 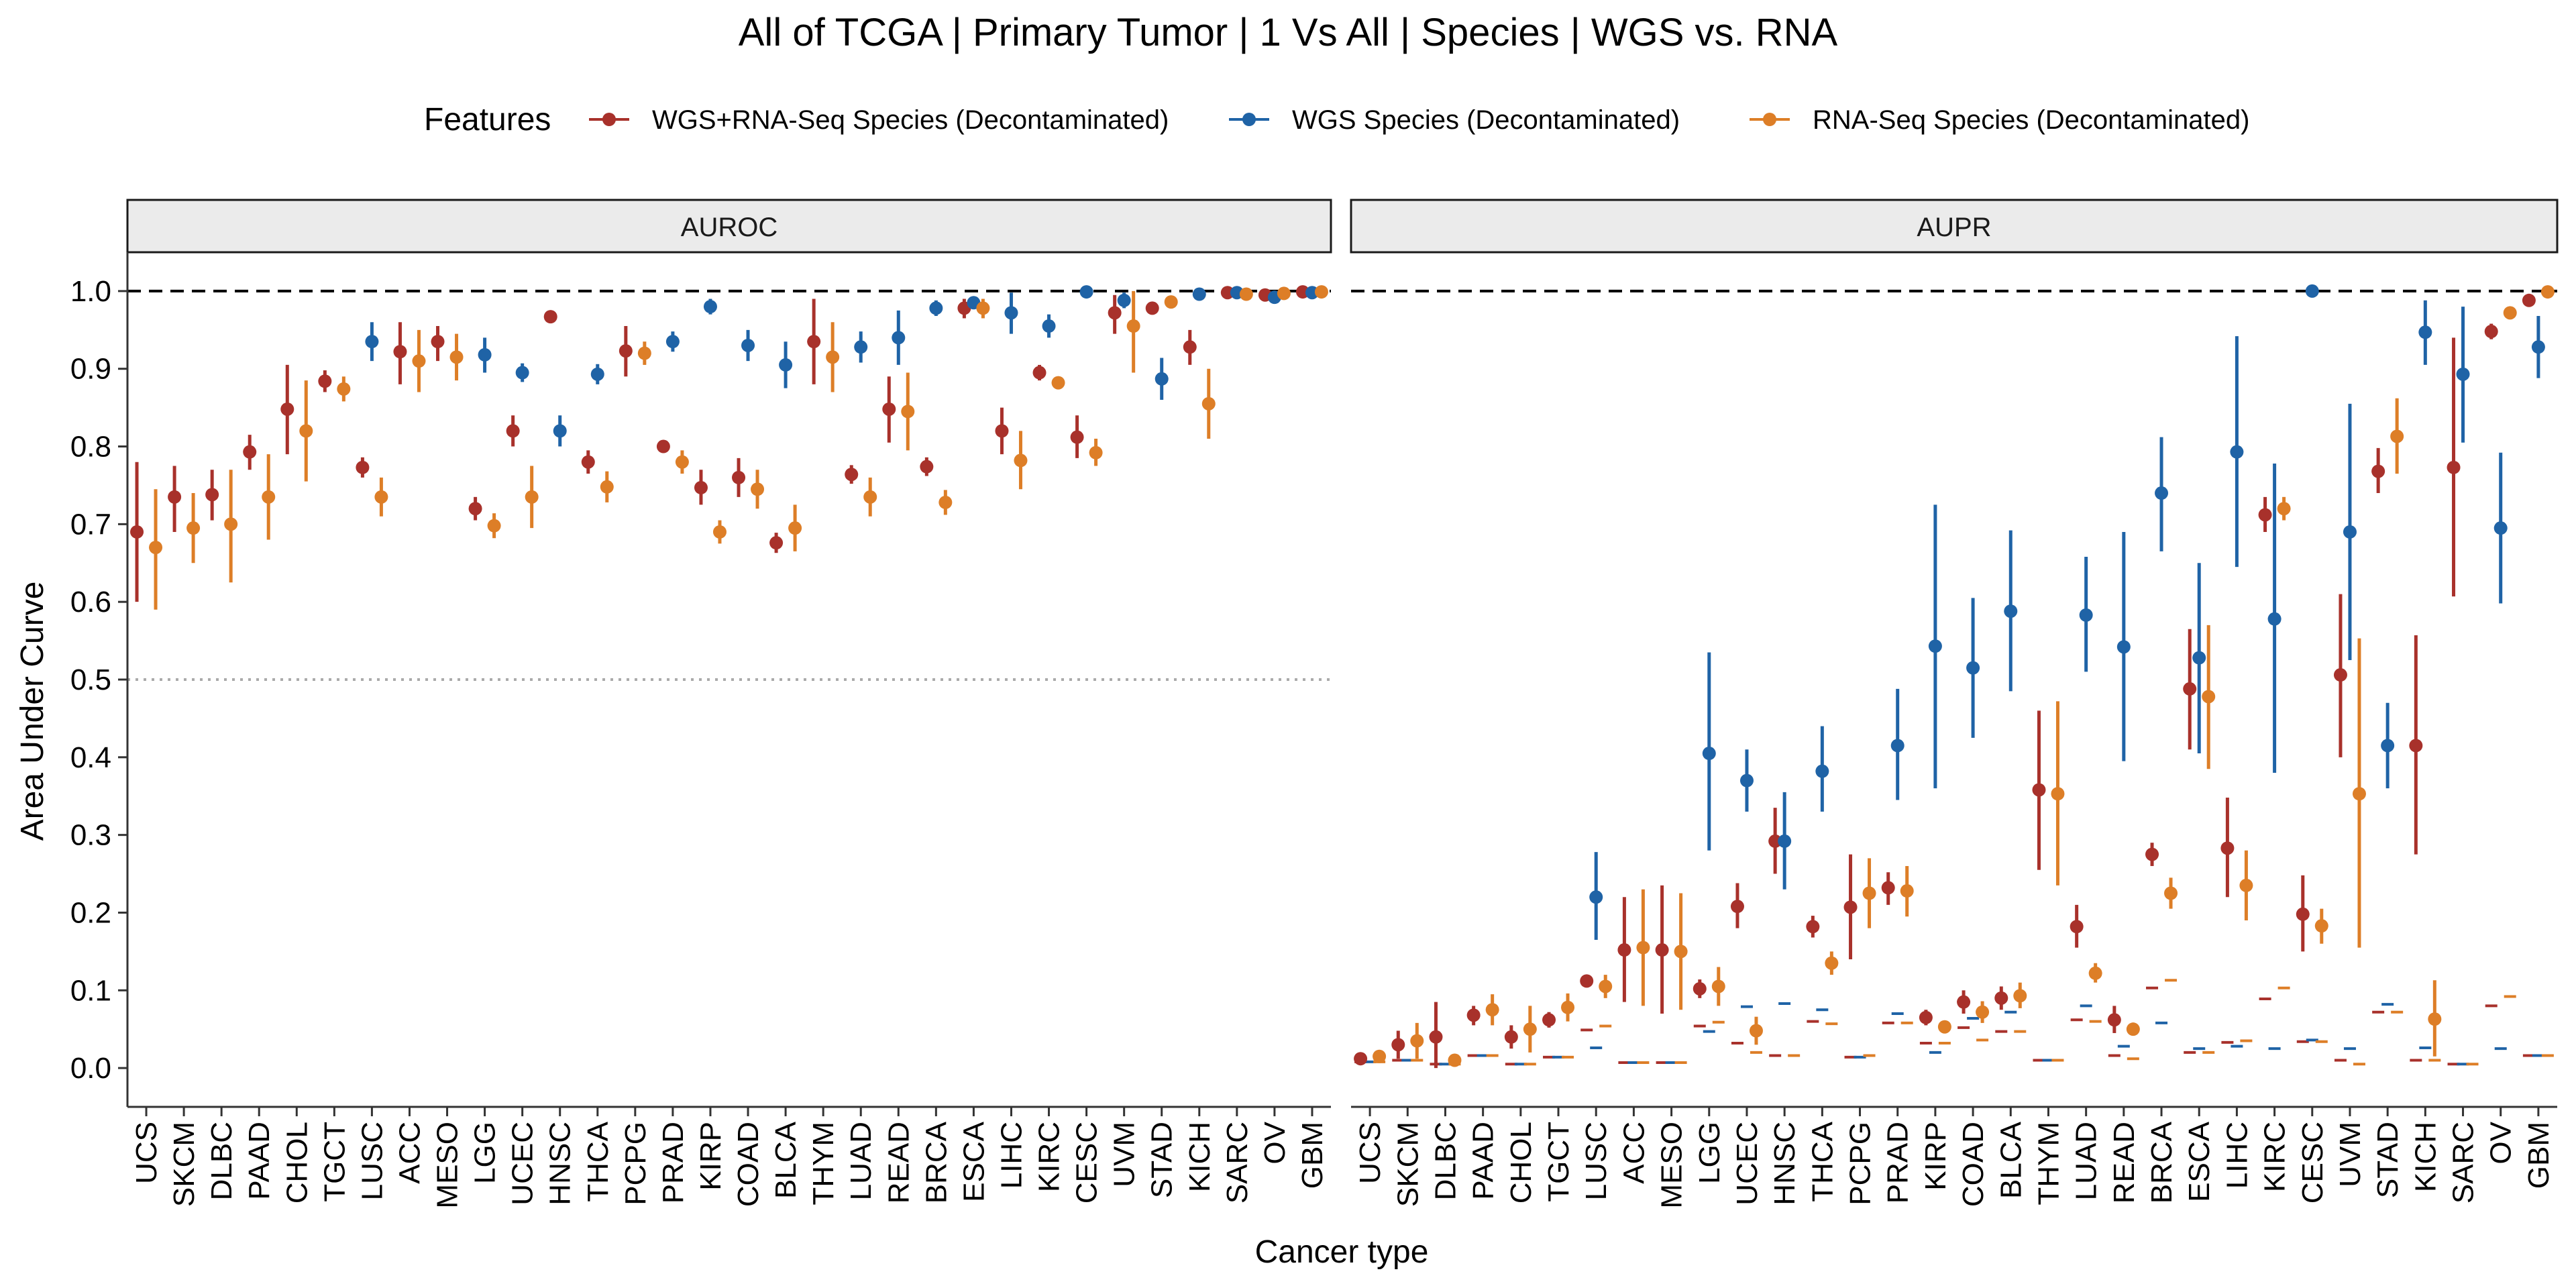 I want to click on x-tick-label: KICH, so click(x=1199, y=1157).